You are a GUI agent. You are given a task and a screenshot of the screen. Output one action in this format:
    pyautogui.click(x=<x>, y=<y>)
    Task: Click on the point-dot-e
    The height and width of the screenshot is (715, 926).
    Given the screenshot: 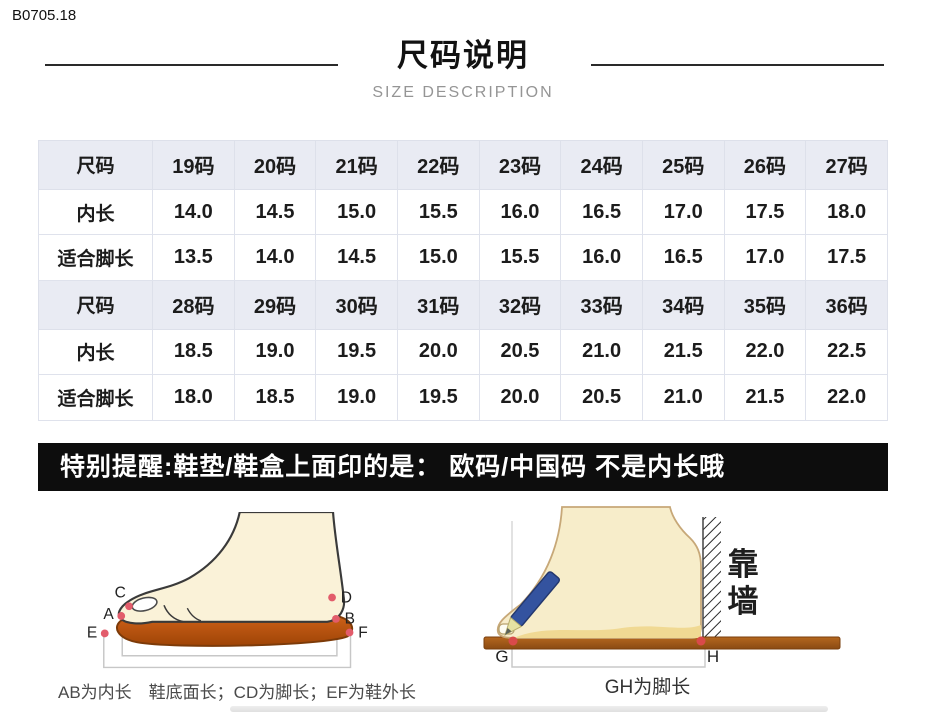 What is the action you would take?
    pyautogui.click(x=104, y=633)
    